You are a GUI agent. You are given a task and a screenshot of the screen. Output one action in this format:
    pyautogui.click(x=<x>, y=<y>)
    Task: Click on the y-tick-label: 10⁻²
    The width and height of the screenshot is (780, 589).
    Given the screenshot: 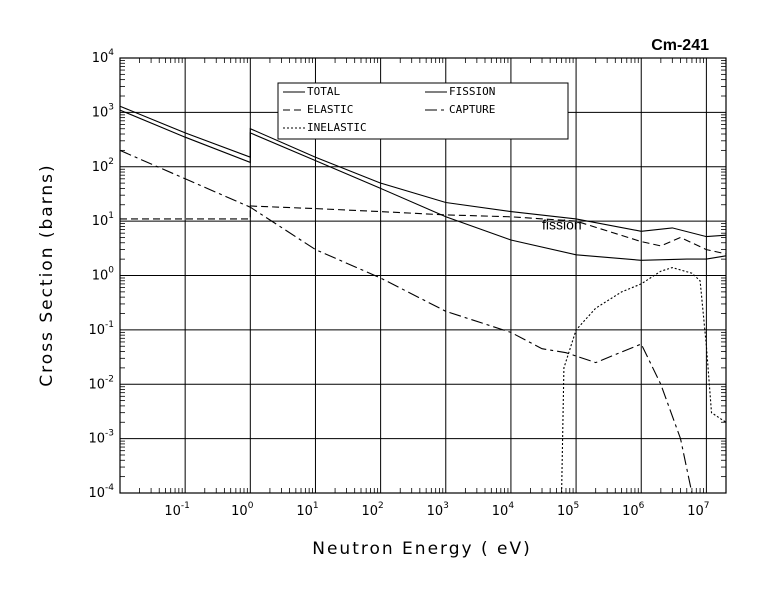 What is the action you would take?
    pyautogui.click(x=101, y=383)
    